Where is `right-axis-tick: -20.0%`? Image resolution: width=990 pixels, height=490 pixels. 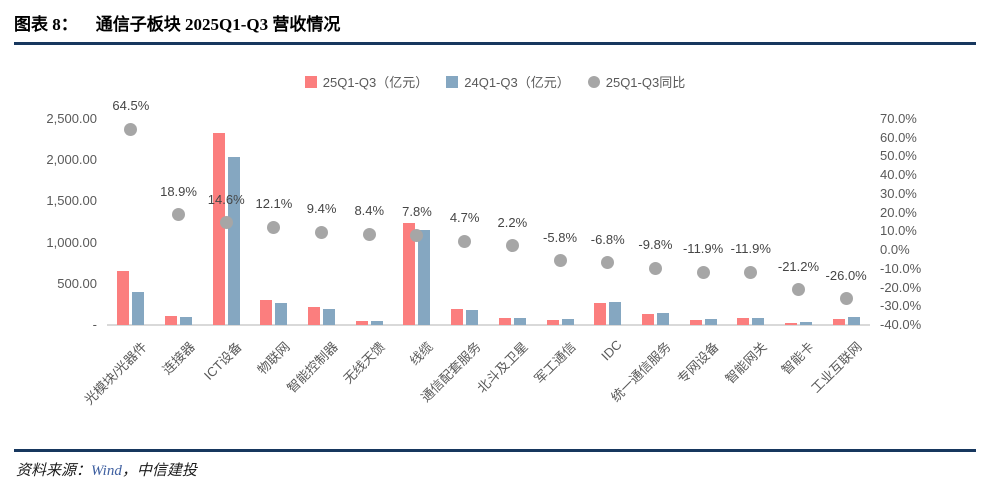
right-axis-tick: -20.0% is located at coordinates (901, 287).